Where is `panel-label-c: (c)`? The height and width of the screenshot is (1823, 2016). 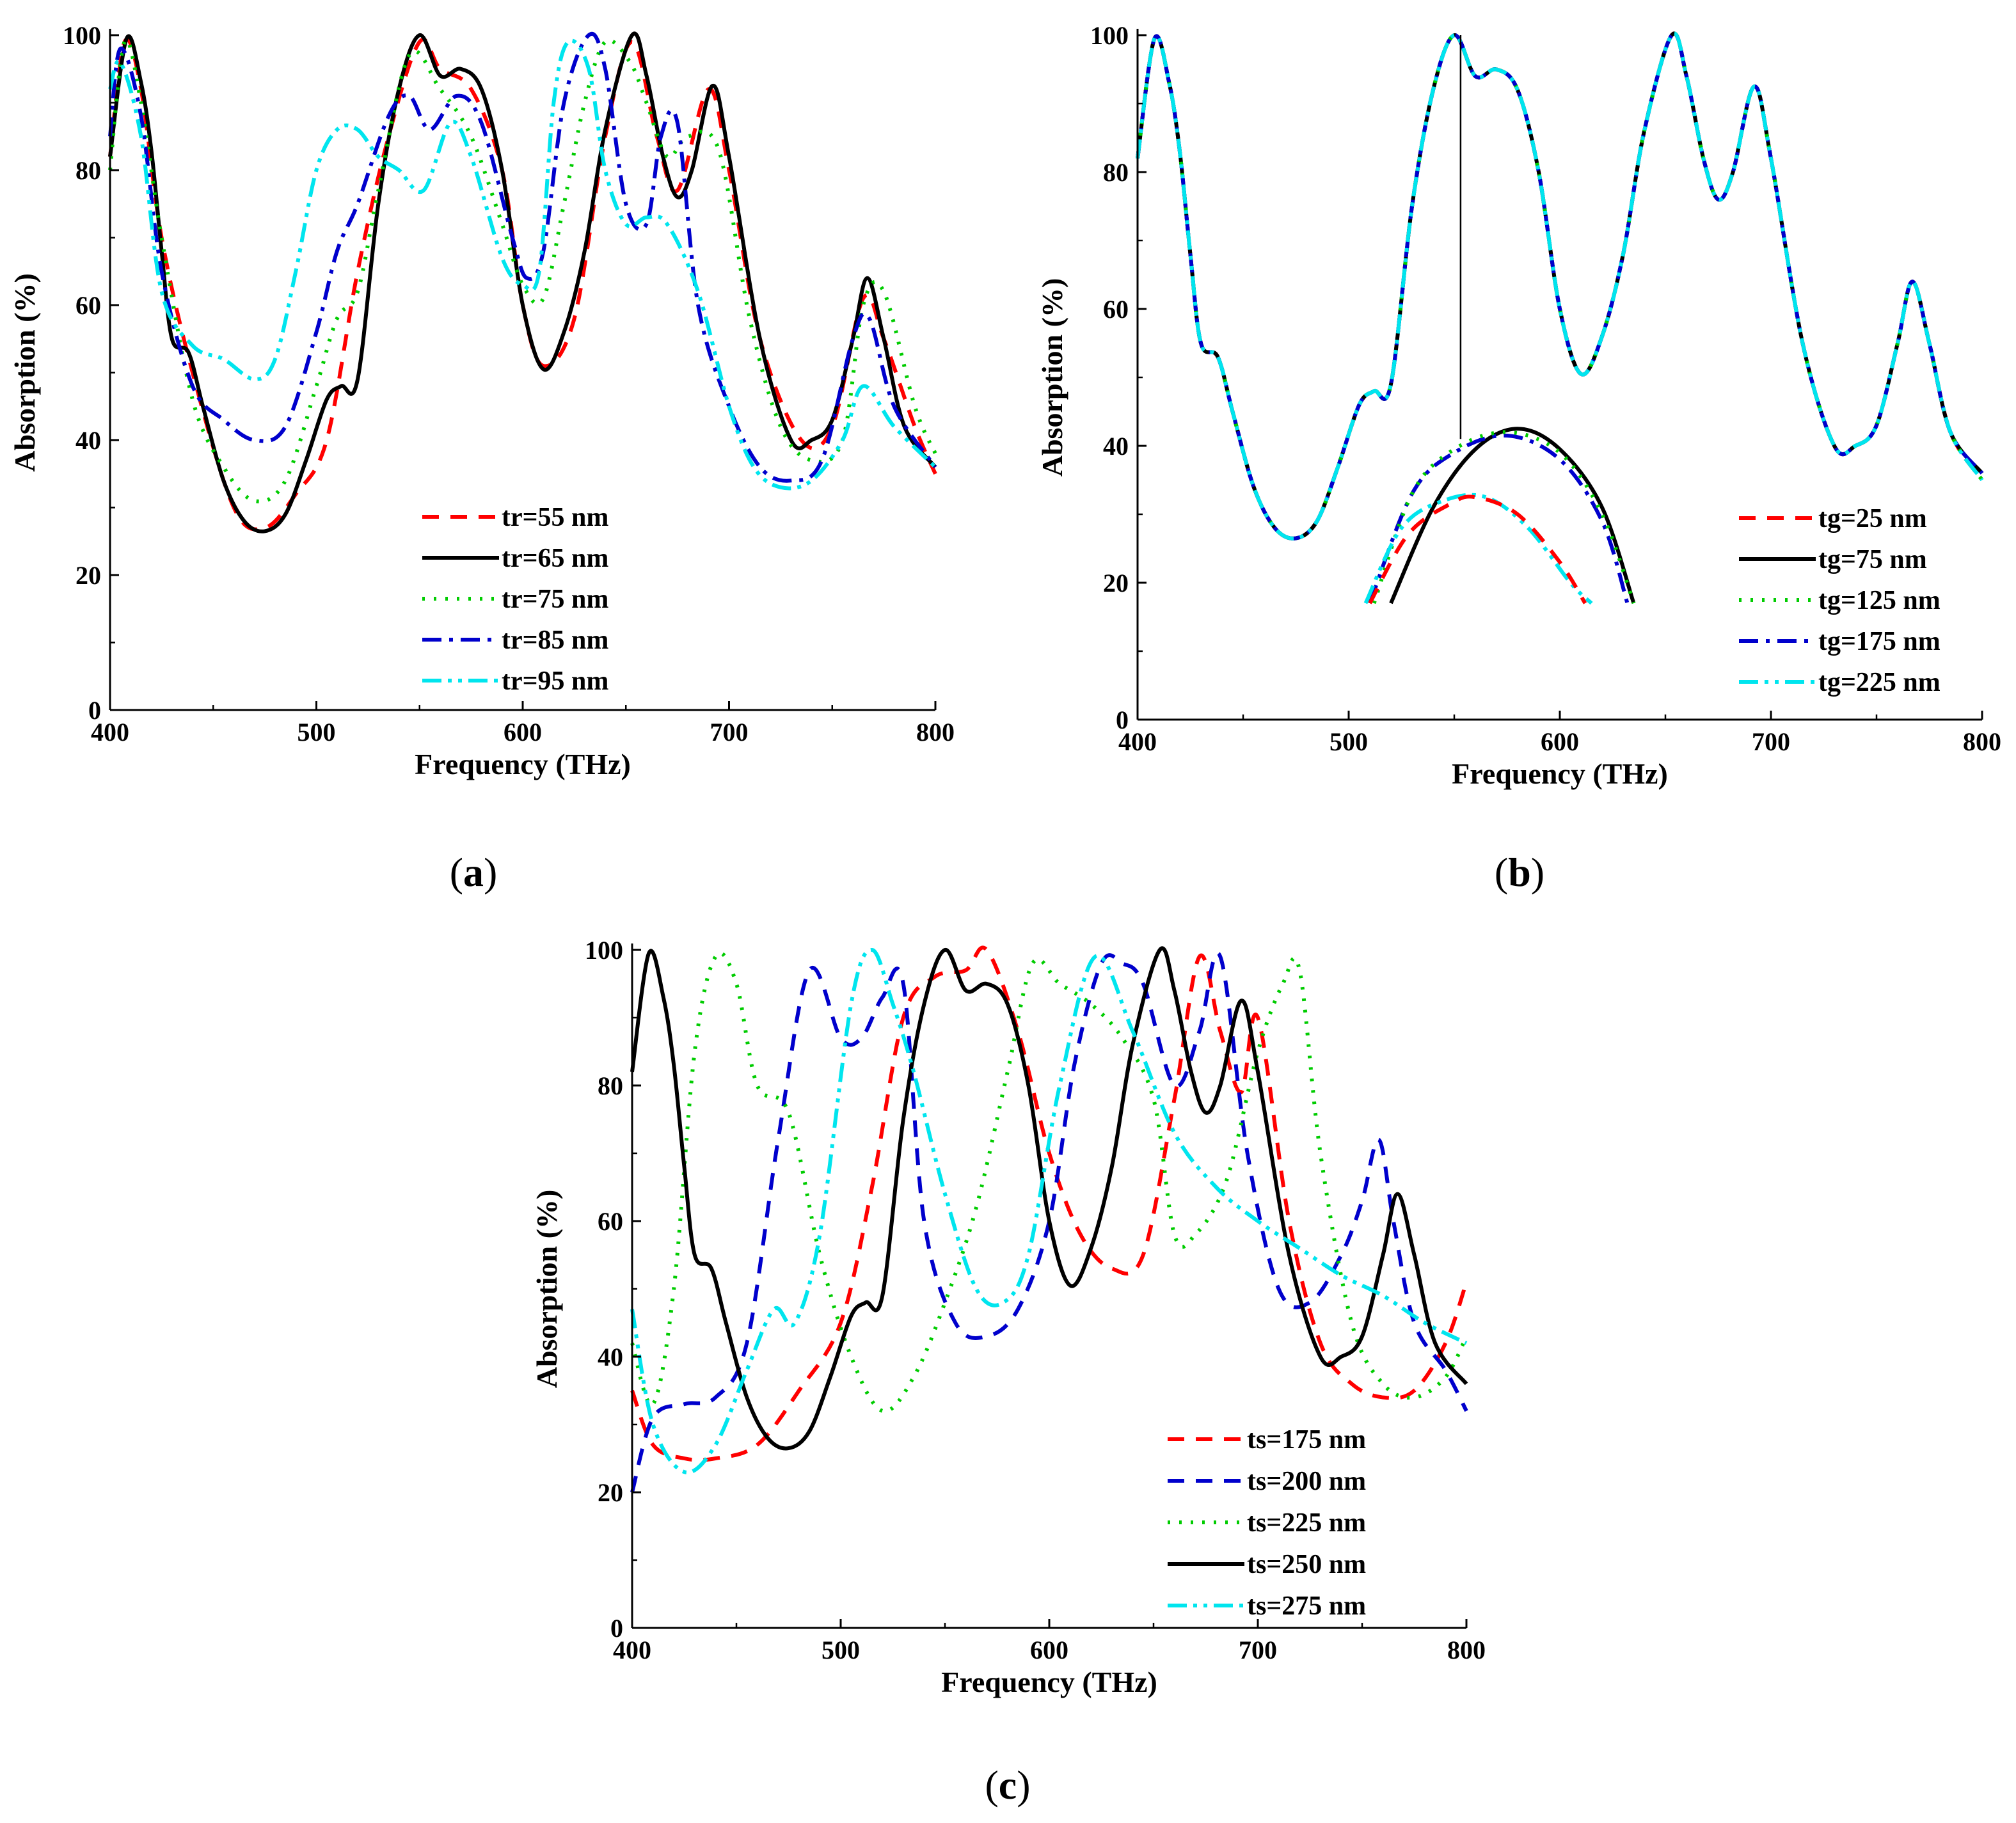 panel-label-c: (c) is located at coordinates (1007, 1785).